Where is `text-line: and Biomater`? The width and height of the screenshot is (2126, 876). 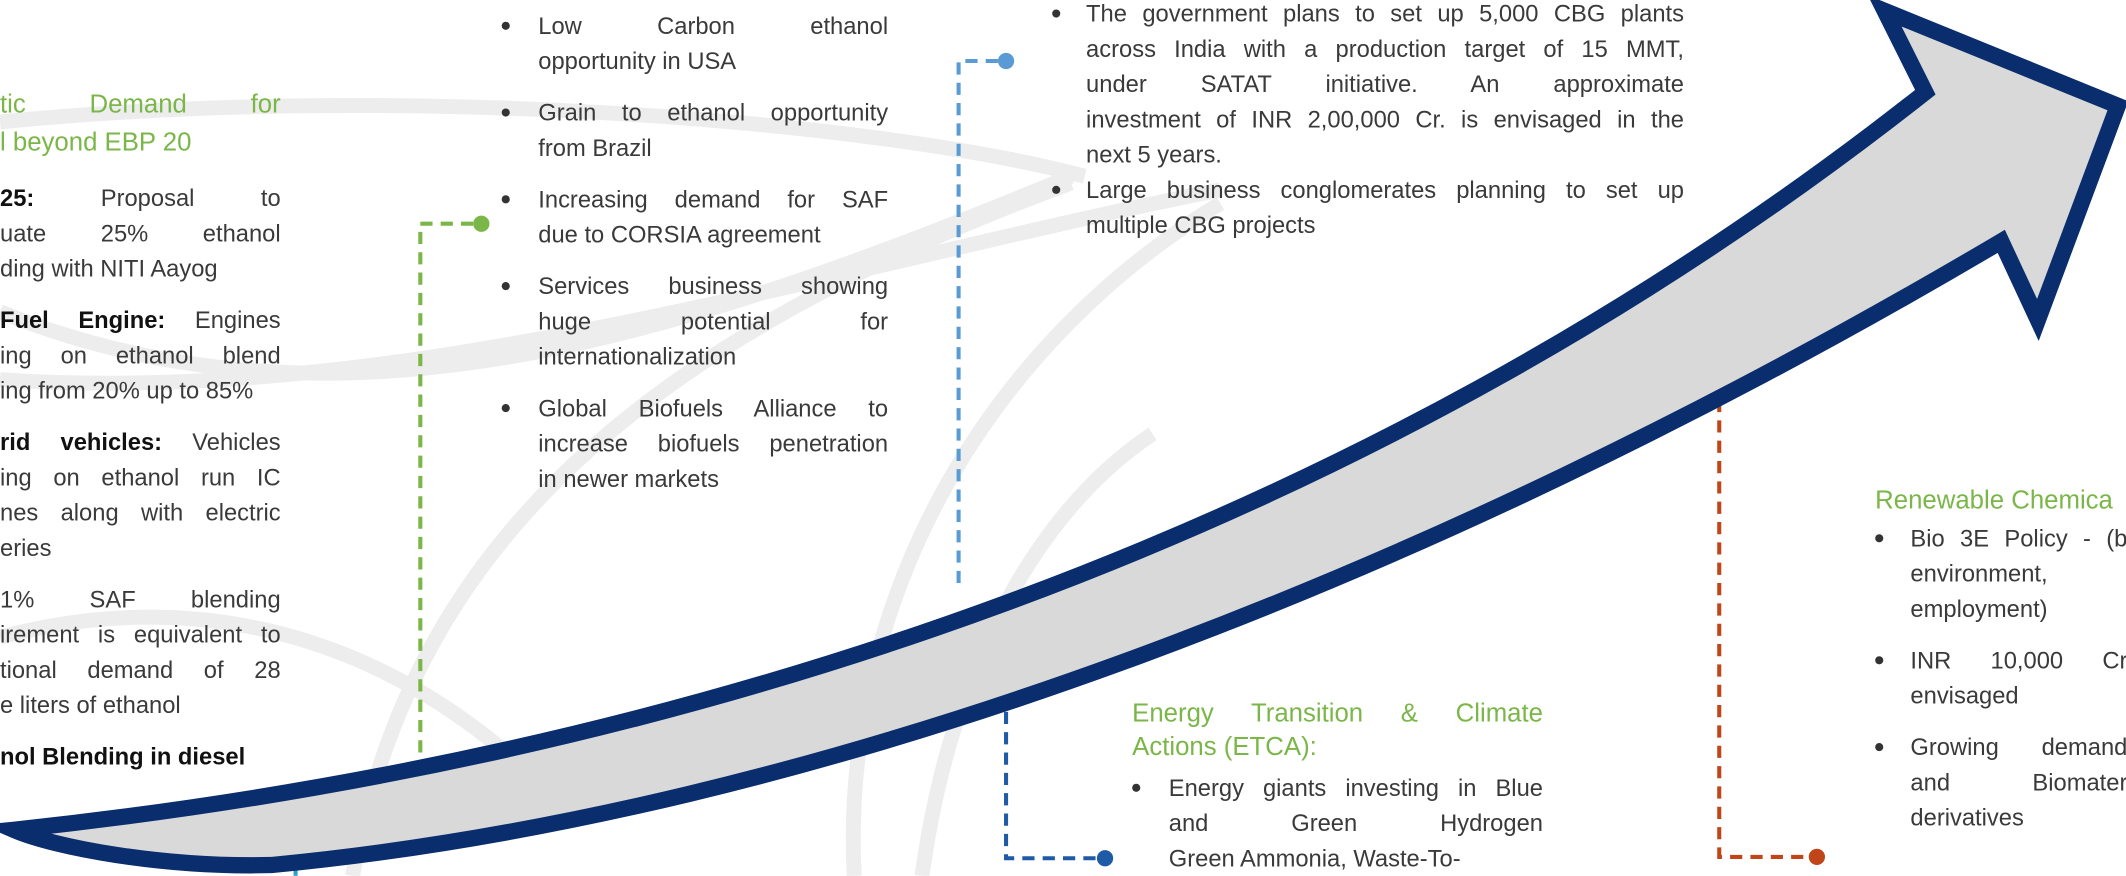
text-line: and Biomater is located at coordinates (2018, 782).